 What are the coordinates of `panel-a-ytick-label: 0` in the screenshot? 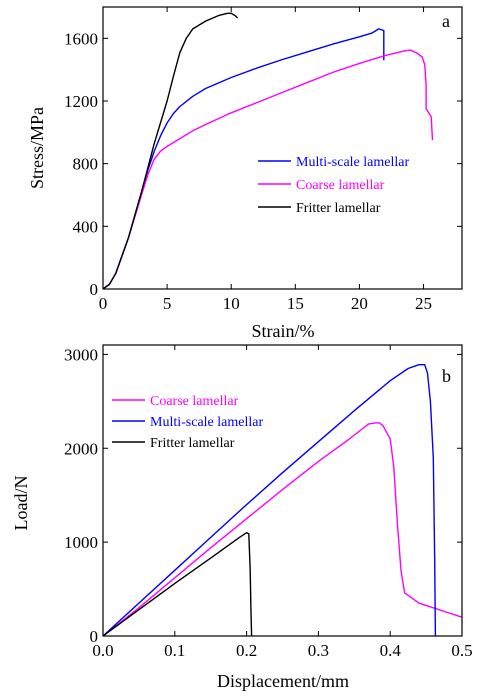 It's located at (94, 289).